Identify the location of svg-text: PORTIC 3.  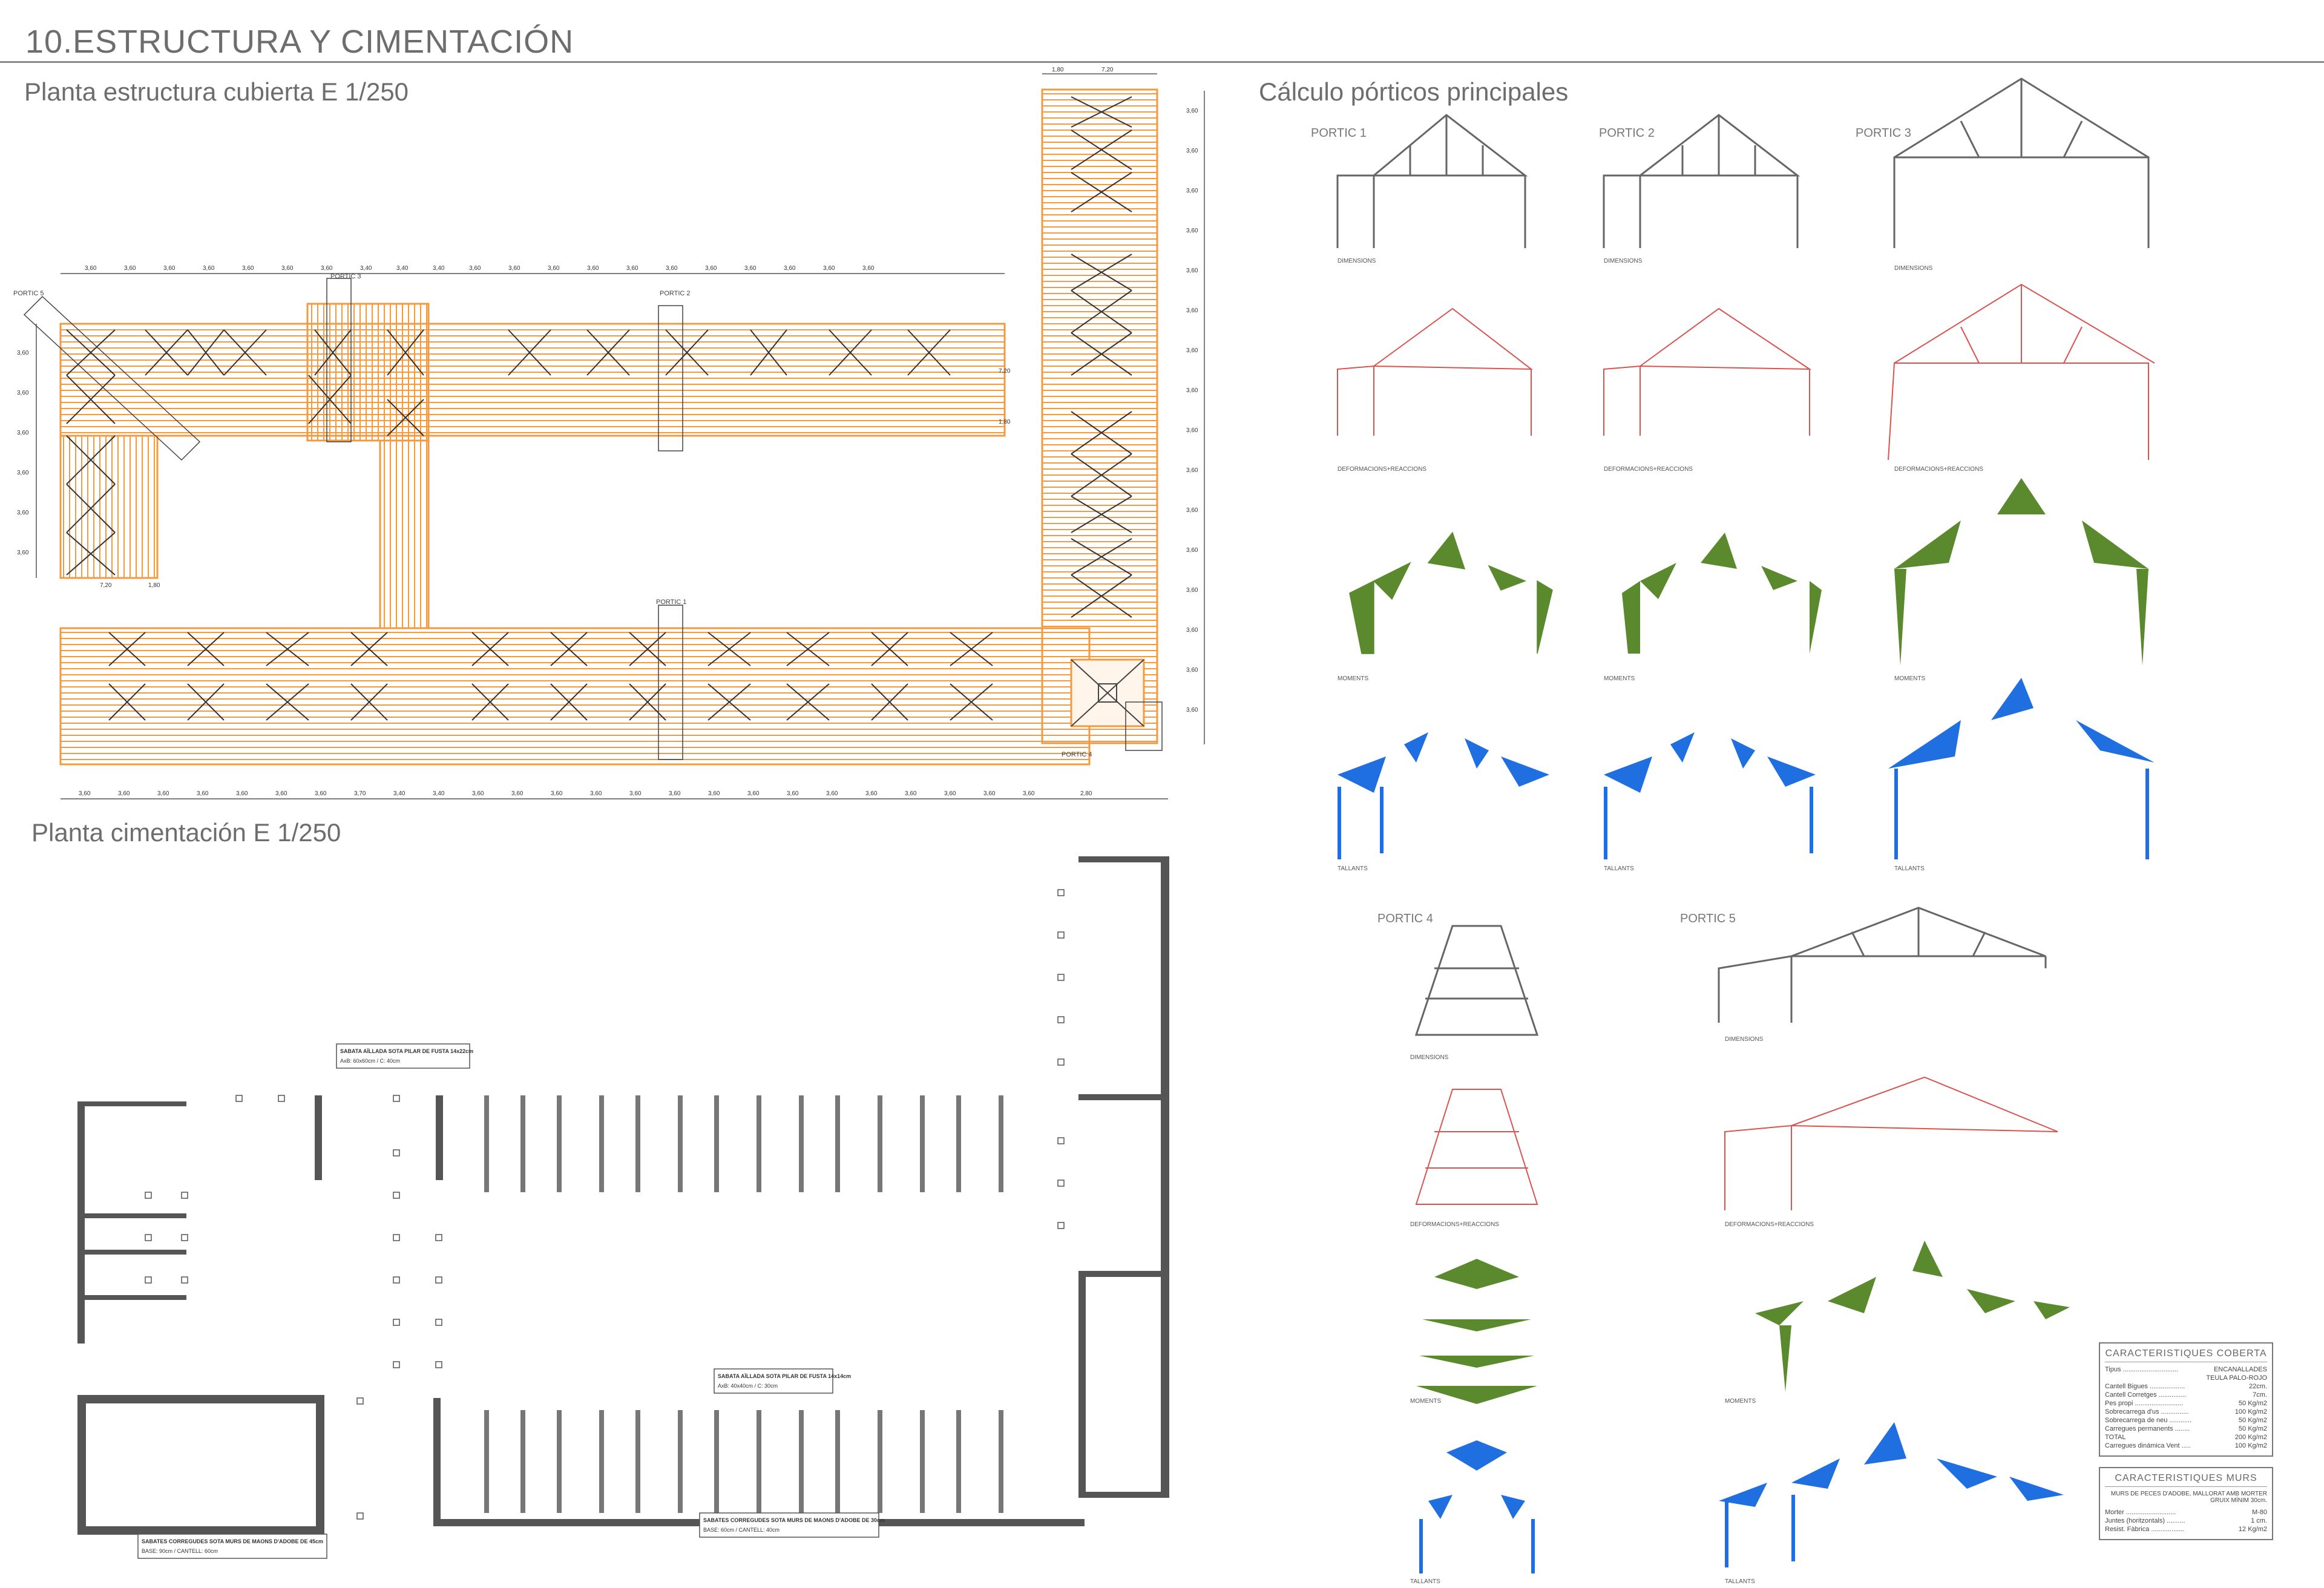
(345, 276).